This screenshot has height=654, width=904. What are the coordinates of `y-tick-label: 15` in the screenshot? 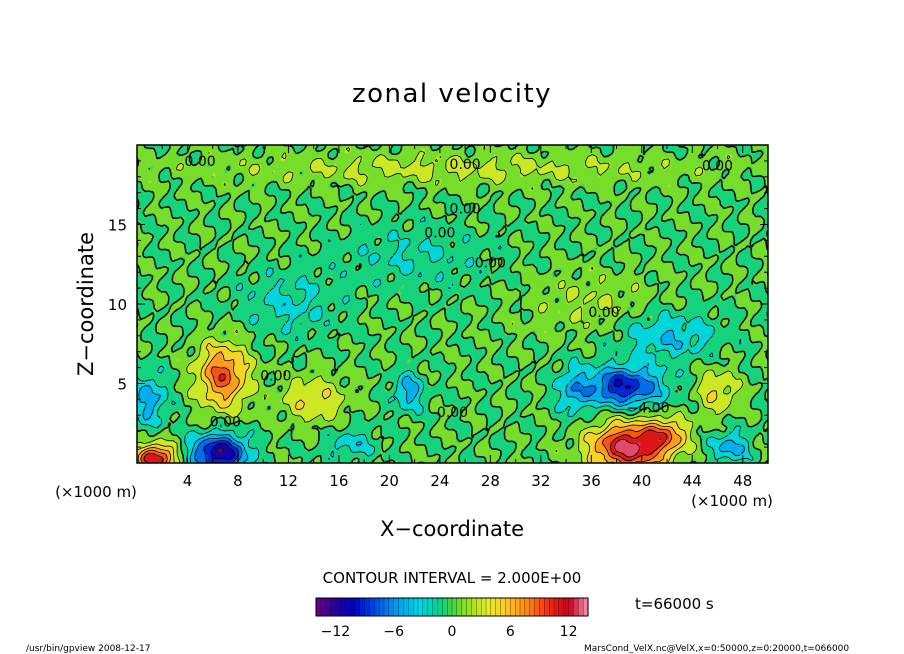 It's located at (117, 226).